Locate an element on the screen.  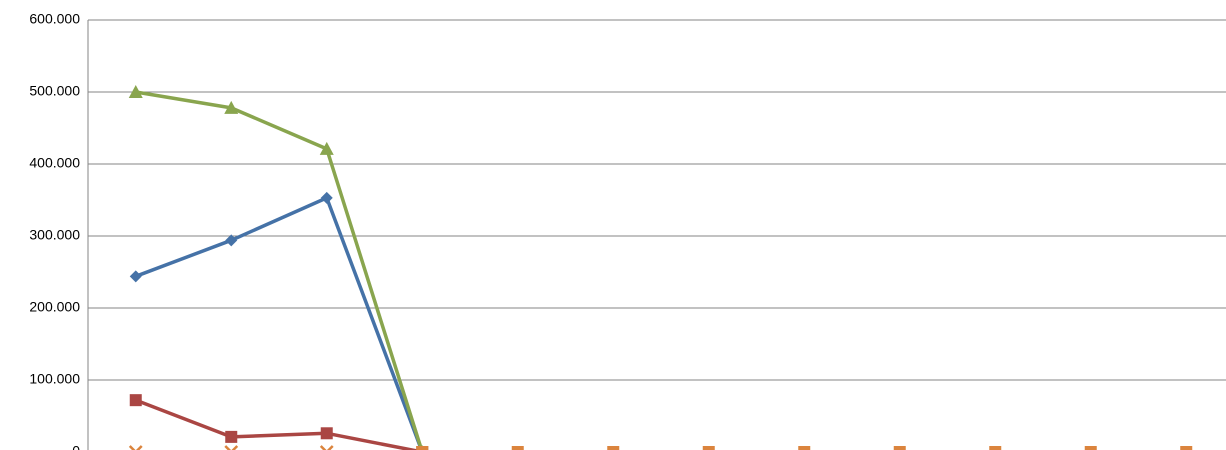
y-tick-label: 100.000 is located at coordinates (54, 379).